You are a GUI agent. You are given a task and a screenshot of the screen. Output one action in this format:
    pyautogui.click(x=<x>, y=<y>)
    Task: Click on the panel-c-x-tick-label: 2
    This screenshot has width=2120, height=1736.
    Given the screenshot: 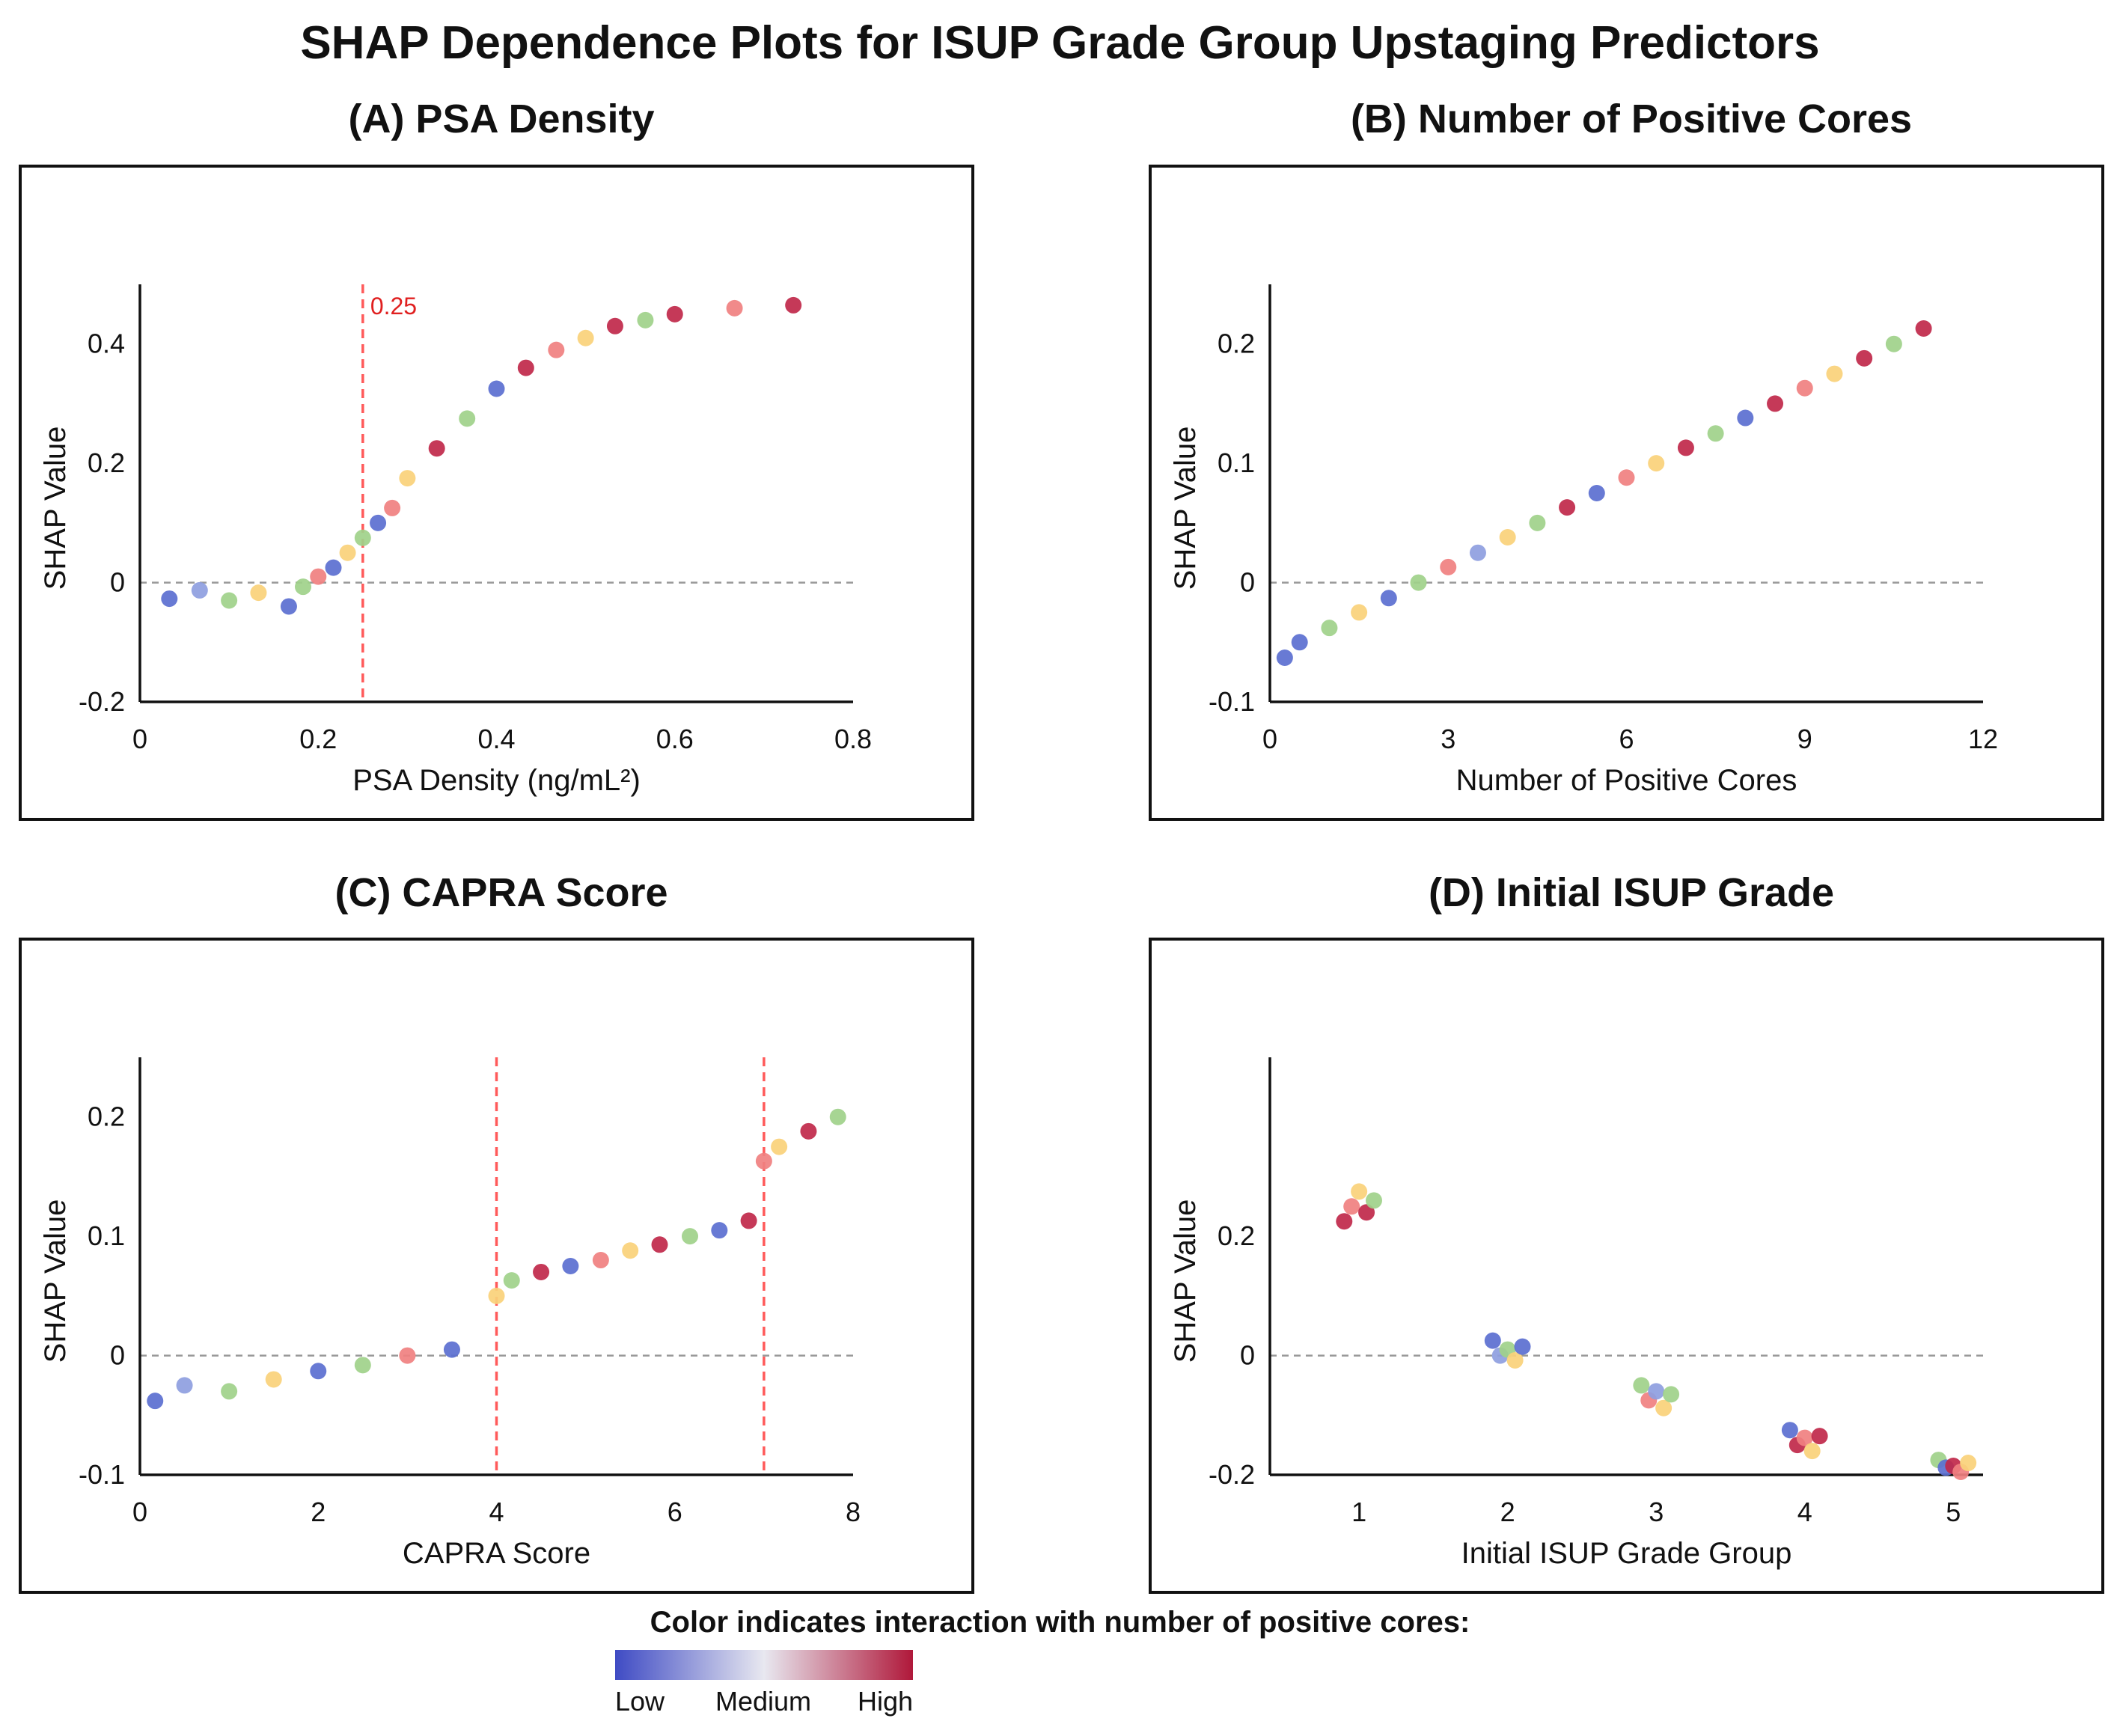 What is the action you would take?
    pyautogui.click(x=318, y=1512)
    